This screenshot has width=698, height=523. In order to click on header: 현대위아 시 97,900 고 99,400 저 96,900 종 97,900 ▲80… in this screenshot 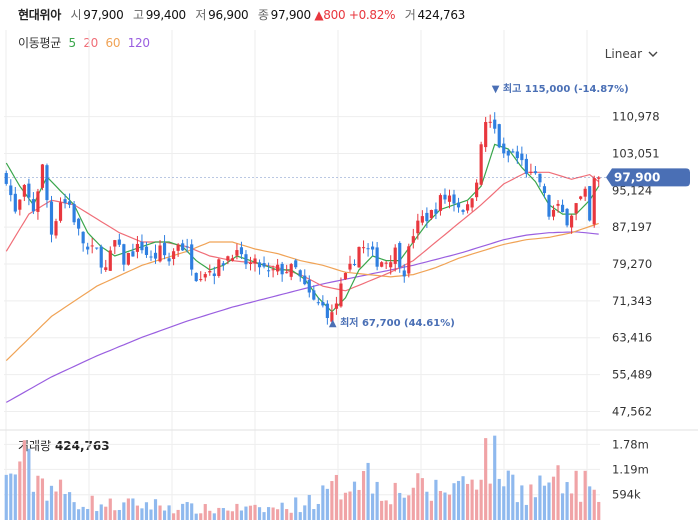, I will do `click(241, 14)`.